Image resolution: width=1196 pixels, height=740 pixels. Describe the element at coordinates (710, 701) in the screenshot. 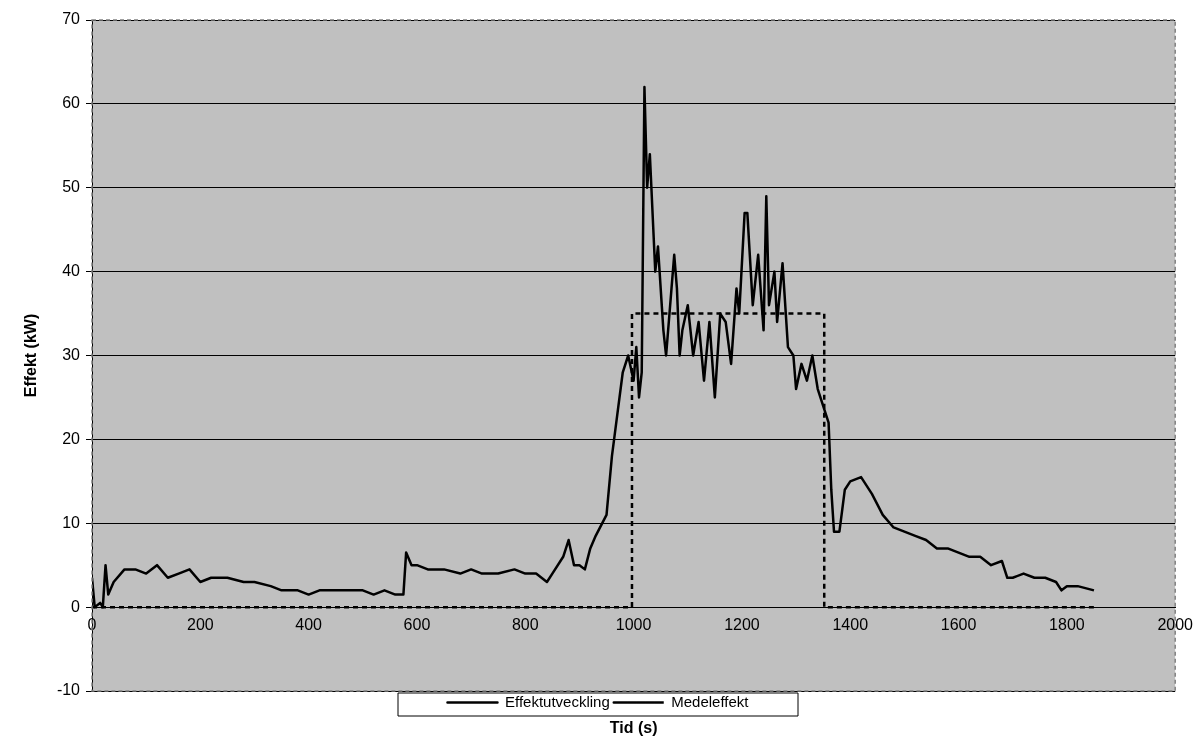

I see `legend-label: Medeleffekt` at that location.